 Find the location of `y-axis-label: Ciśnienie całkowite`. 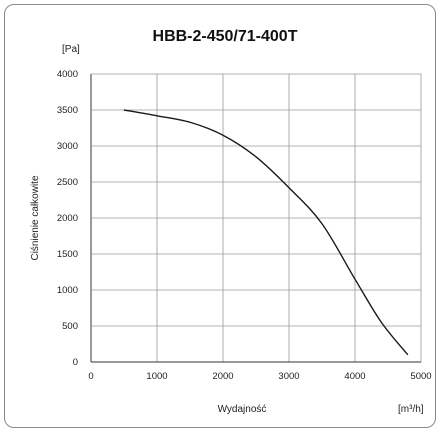

y-axis-label: Ciśnienie całkowite is located at coordinates (35, 217).